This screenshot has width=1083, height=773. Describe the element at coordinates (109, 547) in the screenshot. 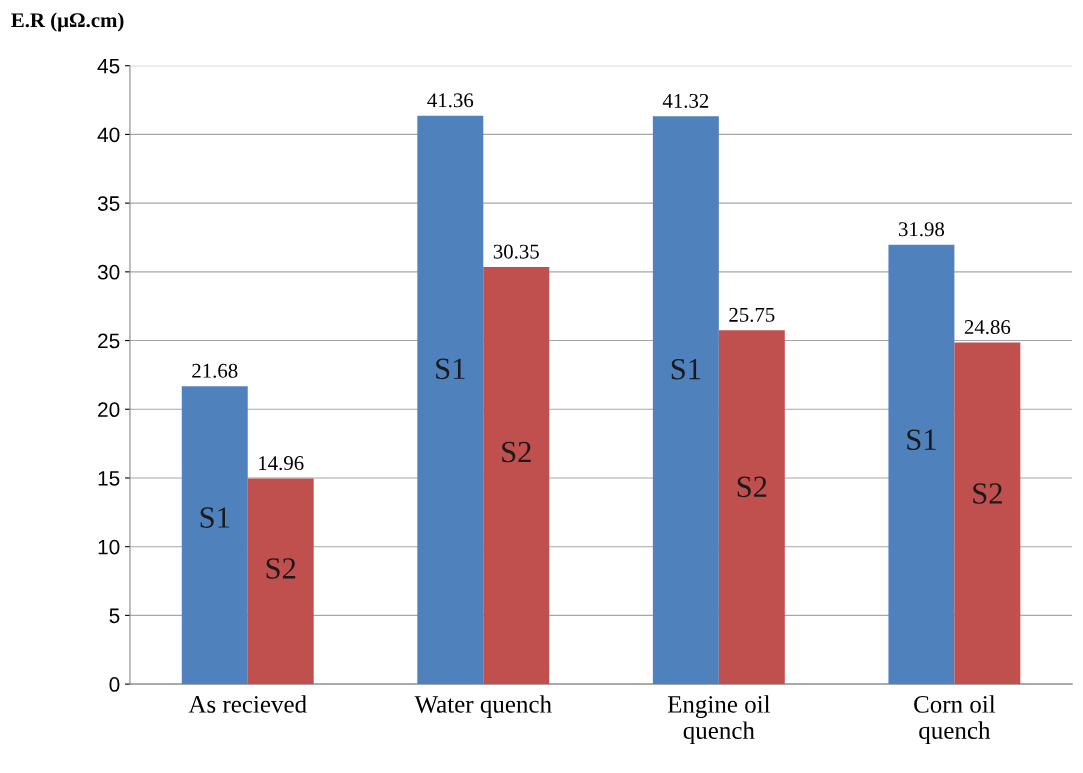

I see `y-tick-label: 10` at that location.